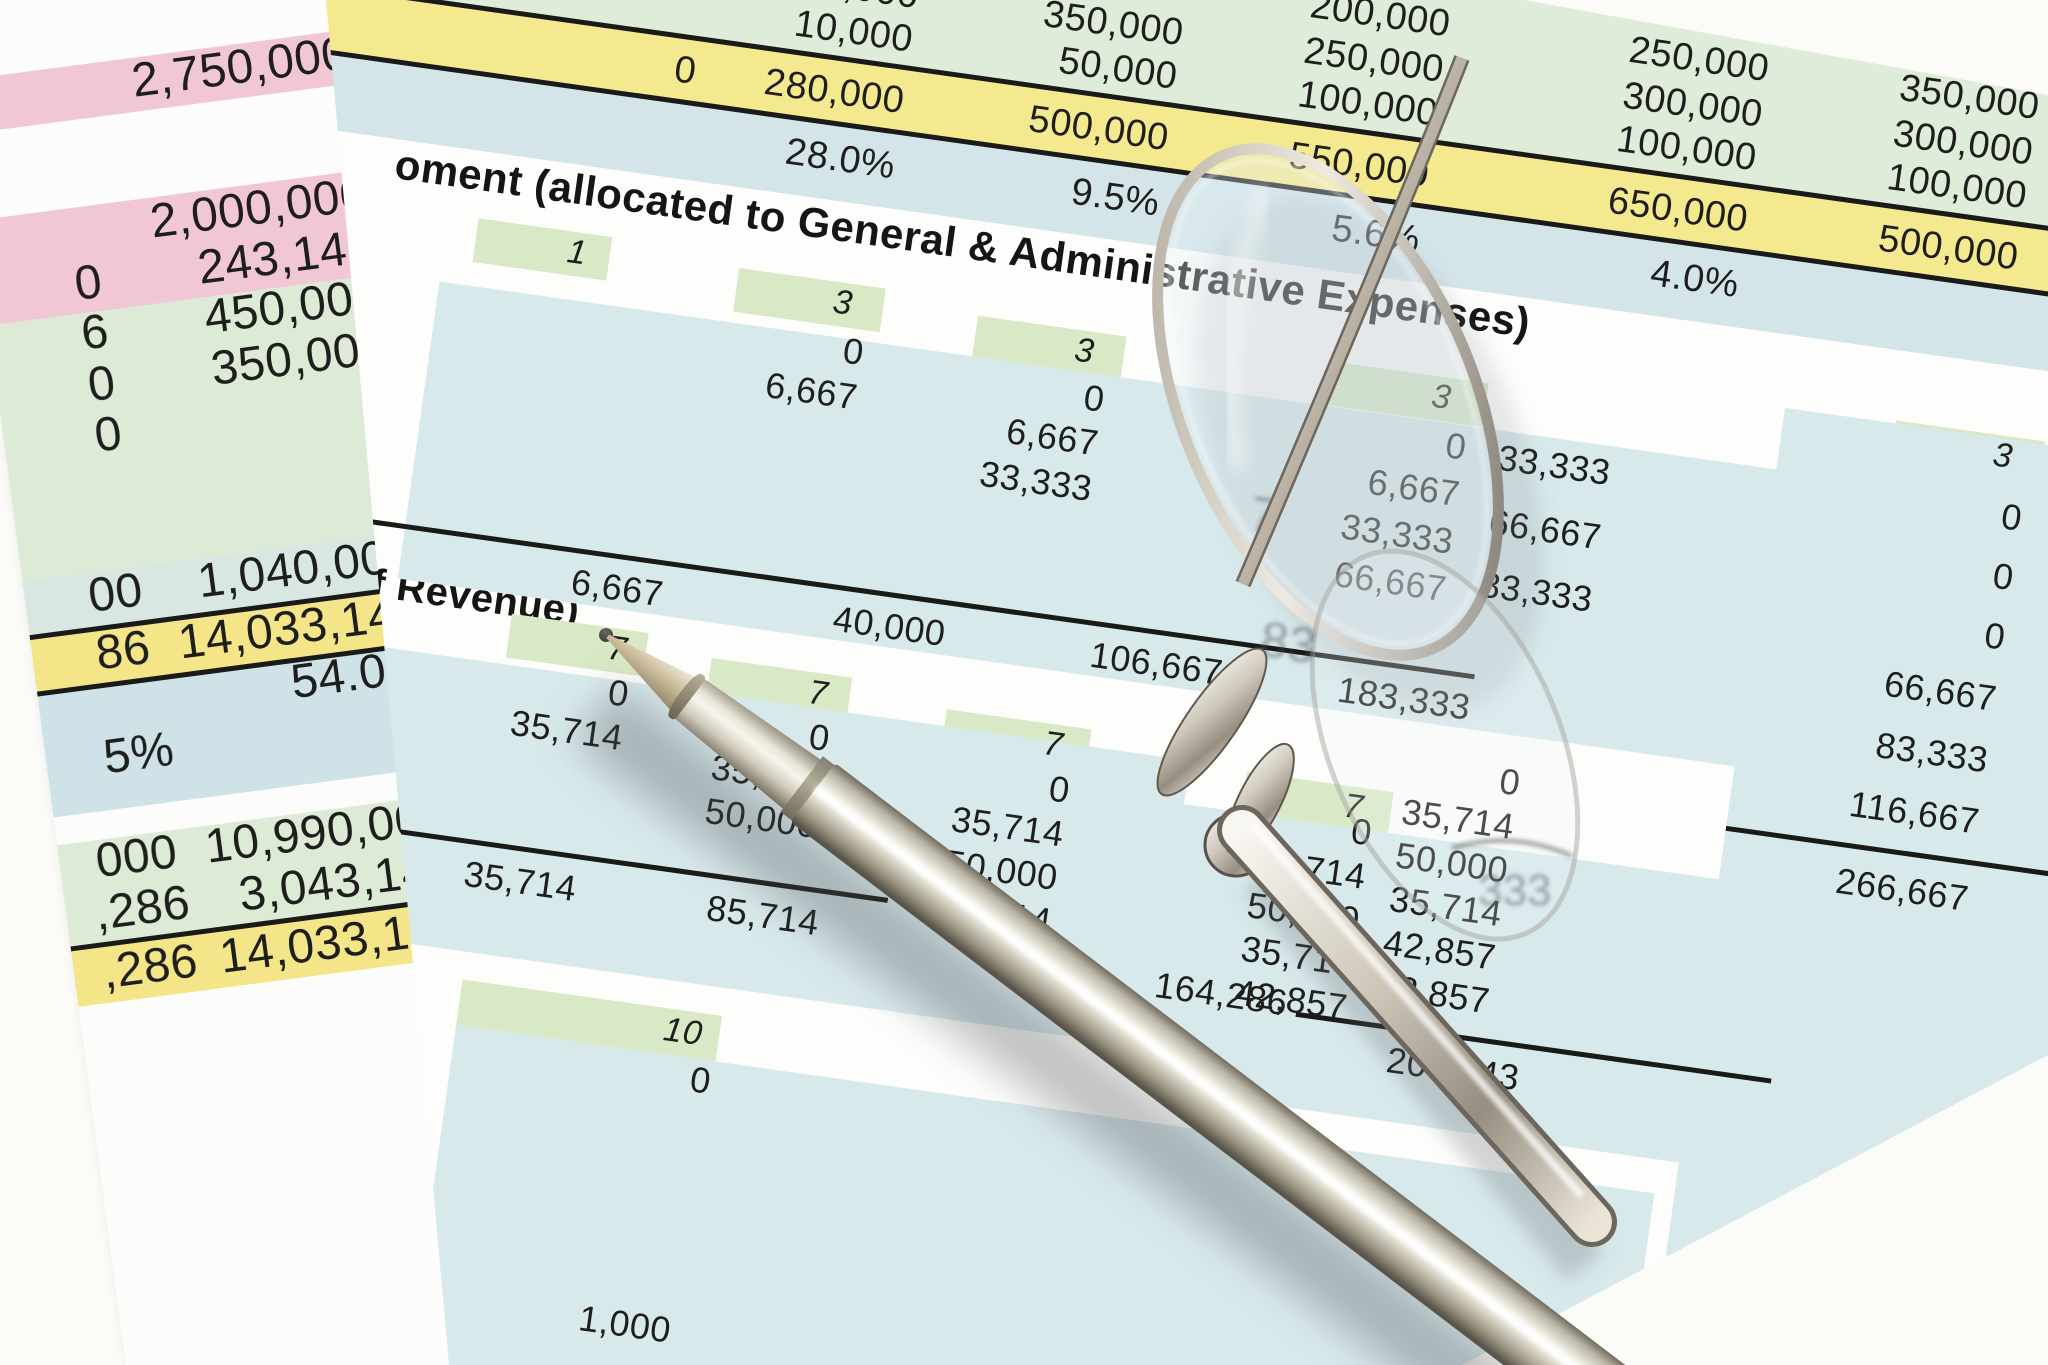 This screenshot has width=2048, height=1365. What do you see at coordinates (1514, 890) in the screenshot?
I see `svg-text: 333` at bounding box center [1514, 890].